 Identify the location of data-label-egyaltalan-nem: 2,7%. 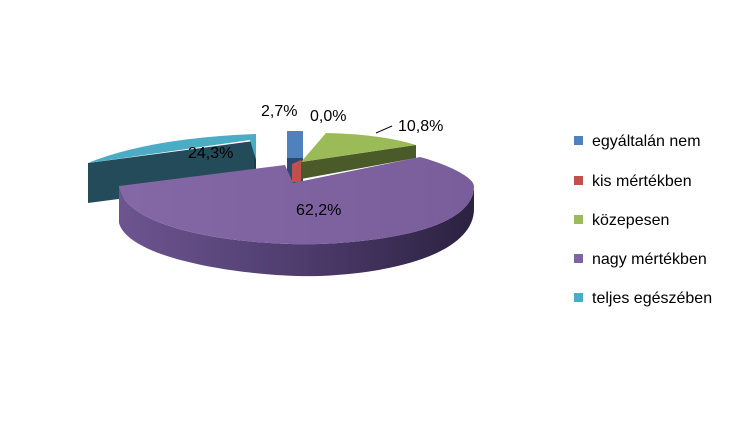
(279, 111).